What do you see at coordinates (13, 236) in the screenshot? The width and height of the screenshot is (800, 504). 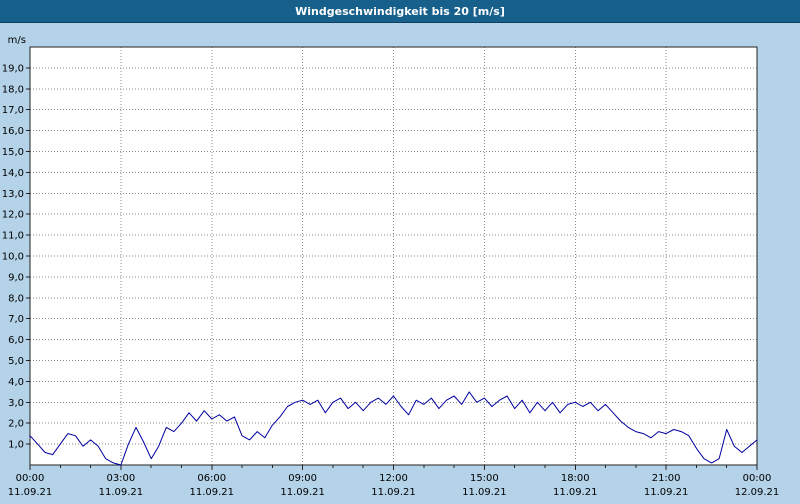 I see `y-tick-label: 11,0` at bounding box center [13, 236].